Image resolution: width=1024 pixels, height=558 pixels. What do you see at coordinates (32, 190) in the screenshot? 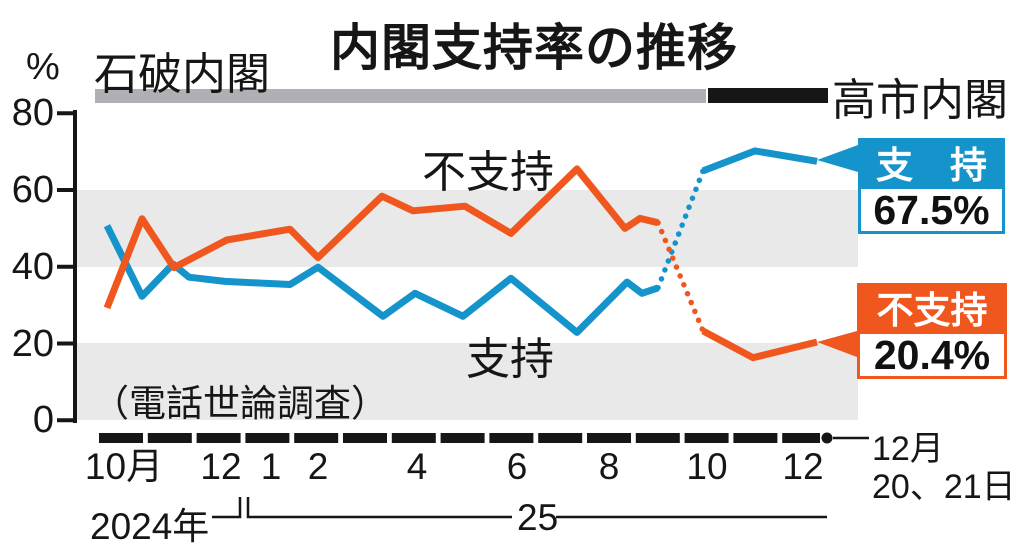
I see `y-tick-label-60: 60` at bounding box center [32, 190].